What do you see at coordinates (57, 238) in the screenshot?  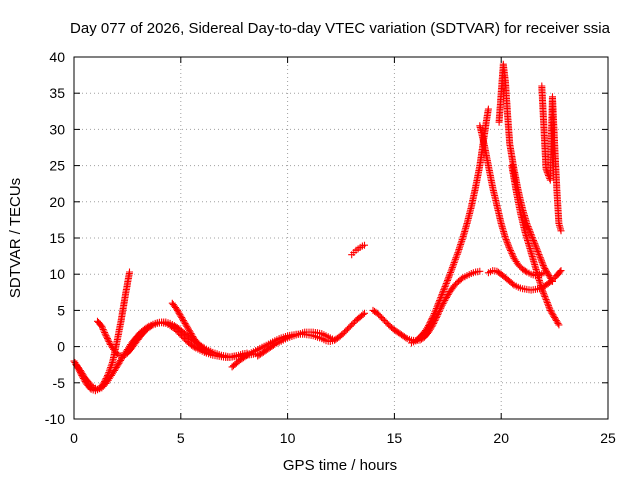 I see `y-tick-label: 15` at bounding box center [57, 238].